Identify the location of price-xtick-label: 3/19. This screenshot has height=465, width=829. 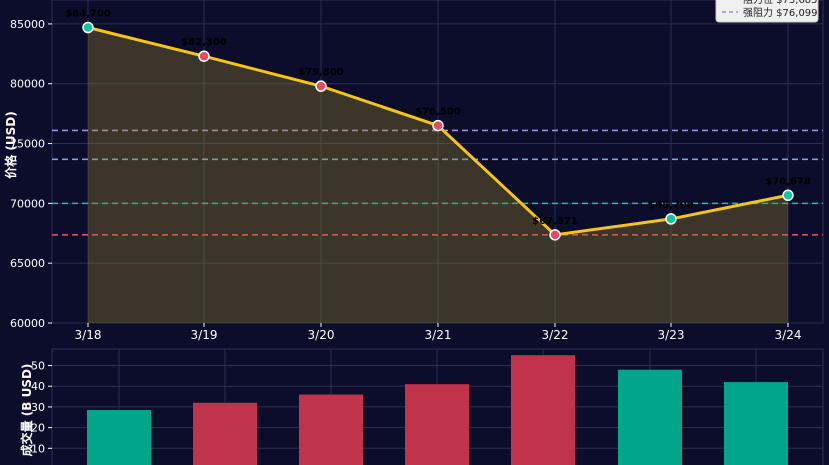
(204, 335).